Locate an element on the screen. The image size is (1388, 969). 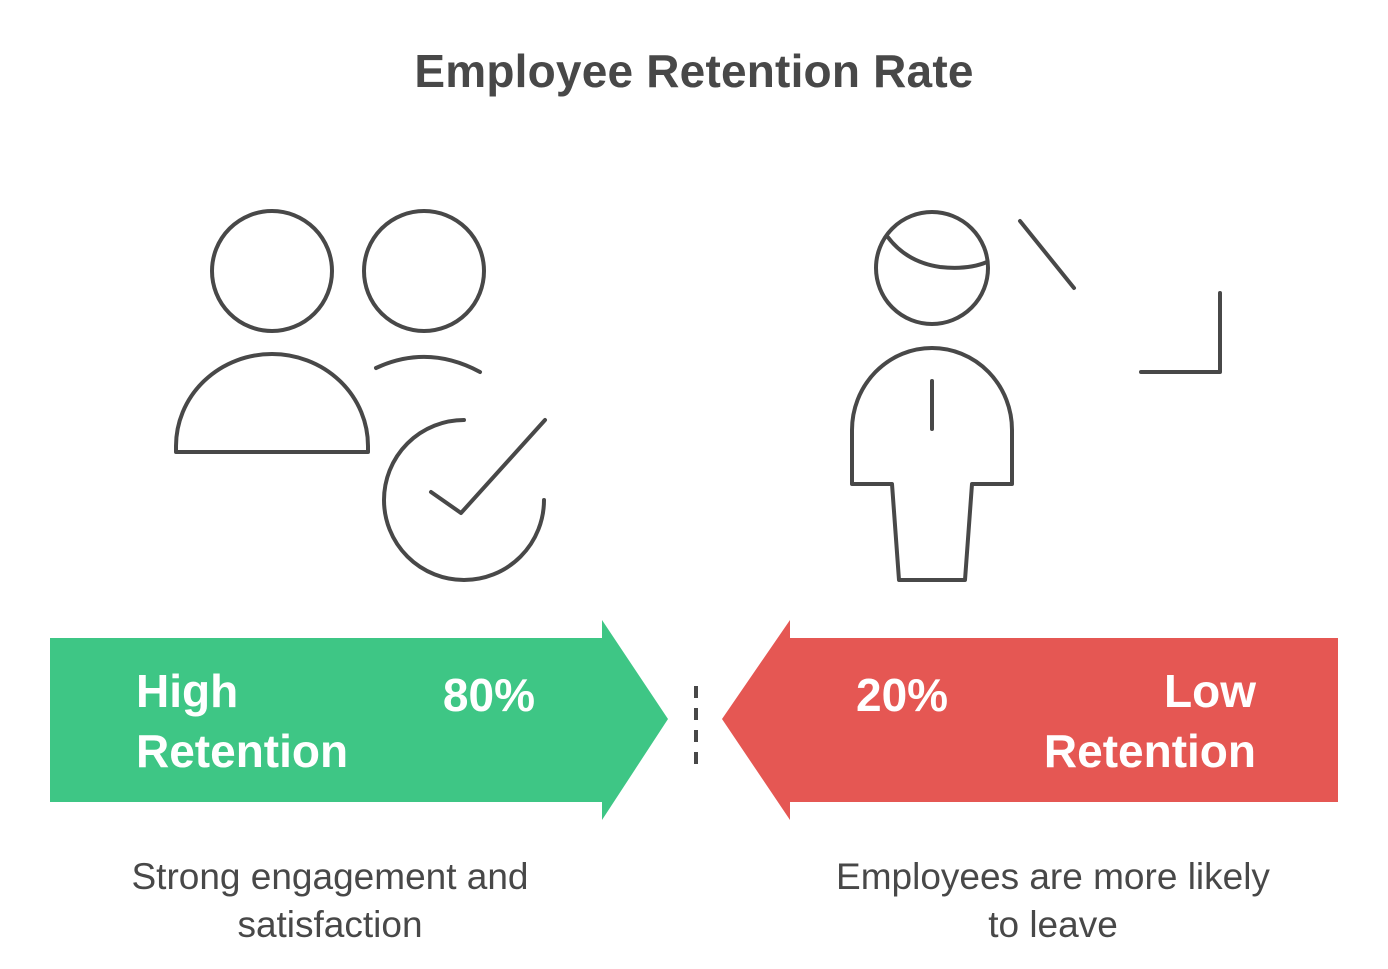
low-retention-arrow is located at coordinates (1030, 720).